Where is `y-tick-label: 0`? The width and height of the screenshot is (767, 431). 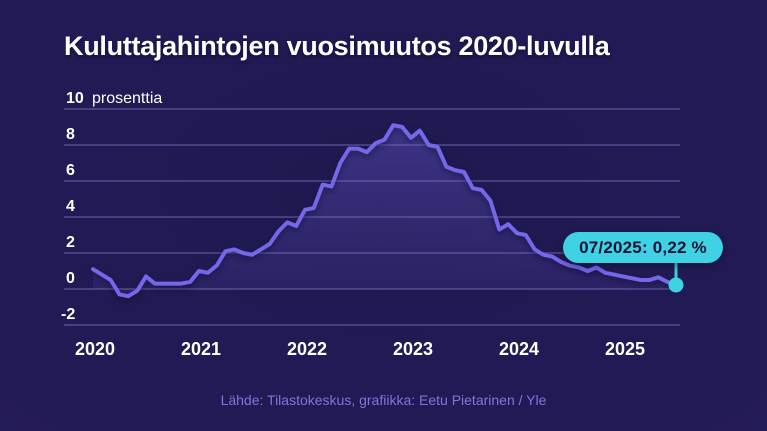
y-tick-label: 0 is located at coordinates (70, 278).